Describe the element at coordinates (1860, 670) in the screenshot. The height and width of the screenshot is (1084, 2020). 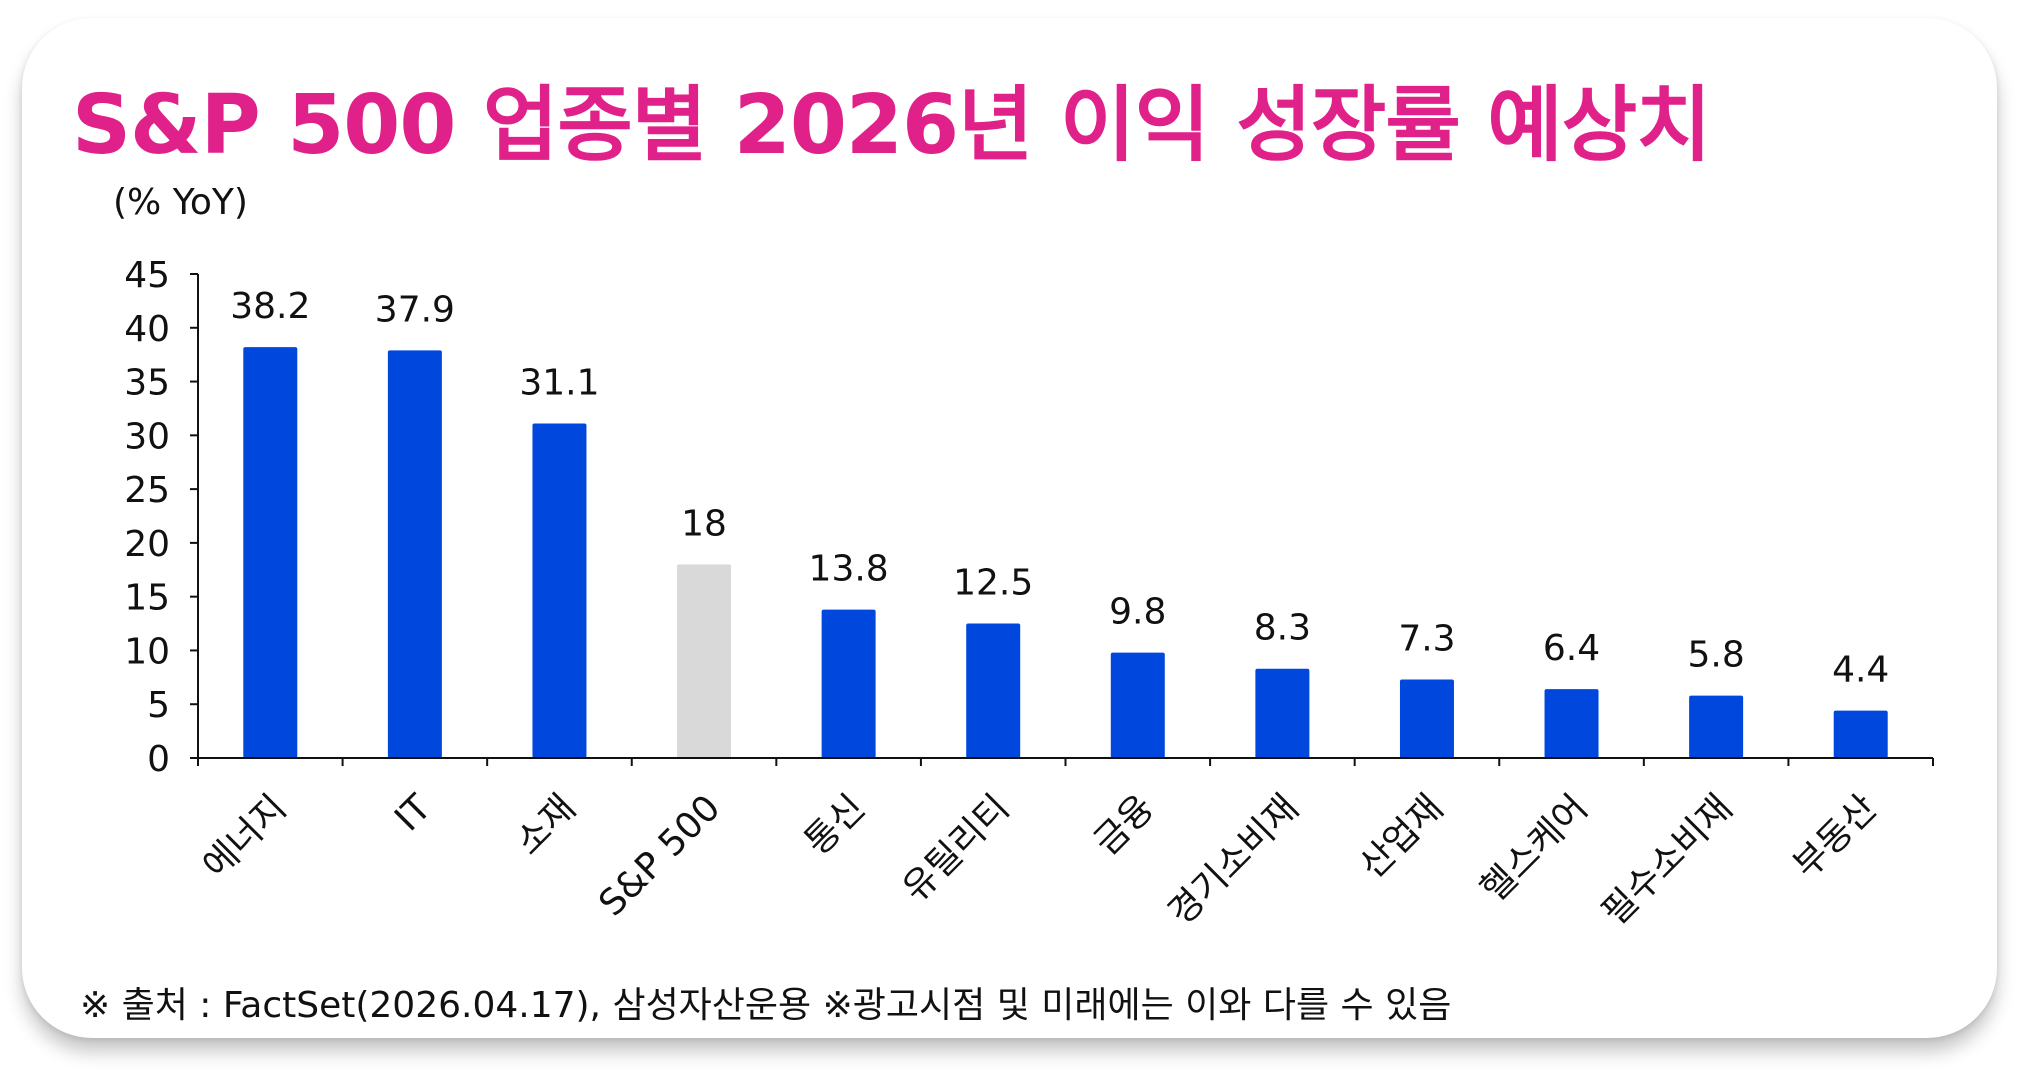
I see `data-label: 4.4` at that location.